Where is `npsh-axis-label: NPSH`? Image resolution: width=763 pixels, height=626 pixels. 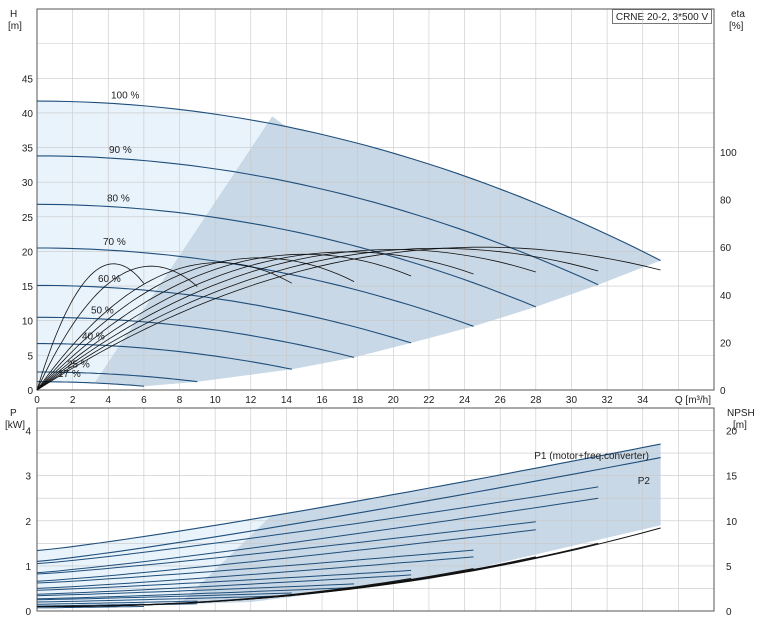
npsh-axis-label: NPSH is located at coordinates (741, 413).